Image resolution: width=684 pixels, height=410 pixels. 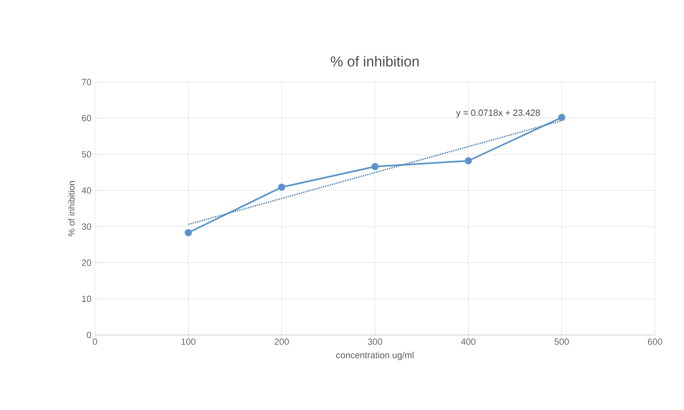 What do you see at coordinates (375, 356) in the screenshot?
I see `x-axis-title: concentration ug/ml` at bounding box center [375, 356].